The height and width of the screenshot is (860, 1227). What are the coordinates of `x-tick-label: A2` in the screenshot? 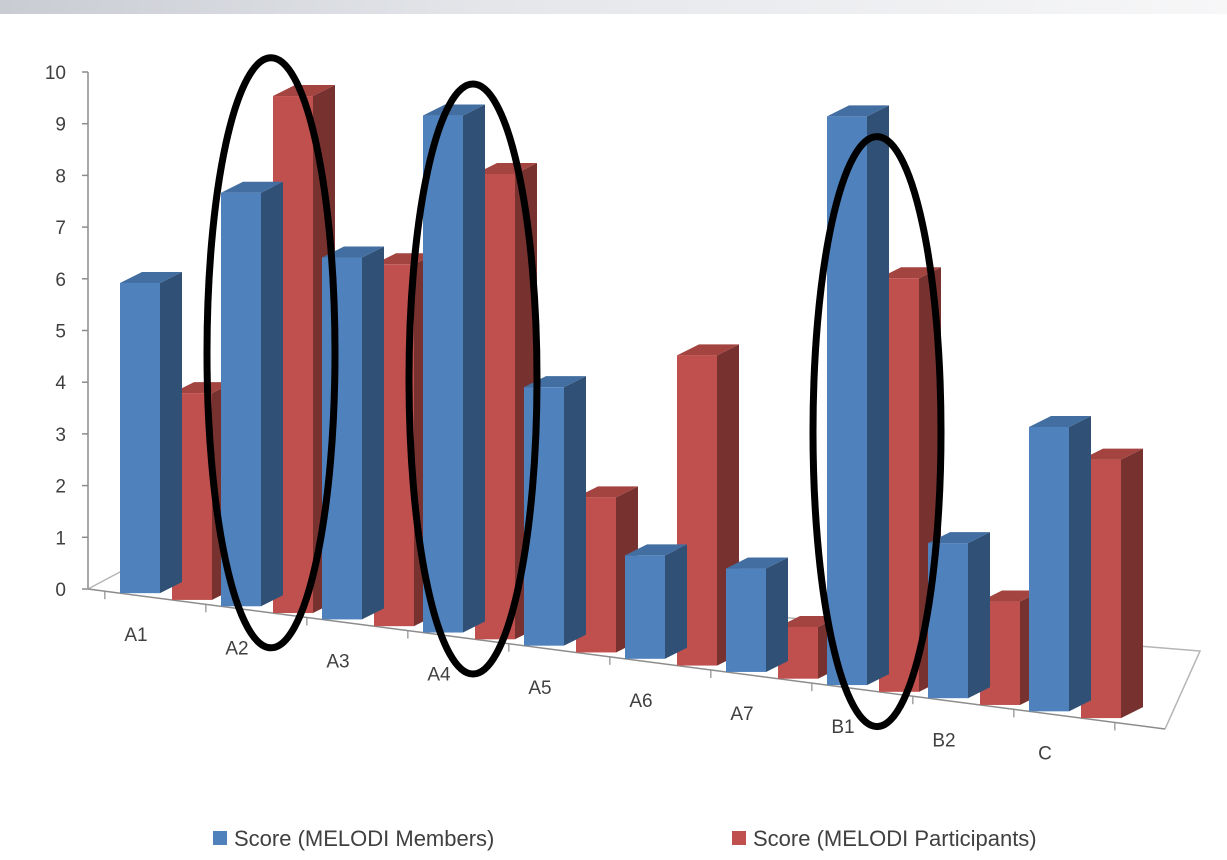 It's located at (236, 648).